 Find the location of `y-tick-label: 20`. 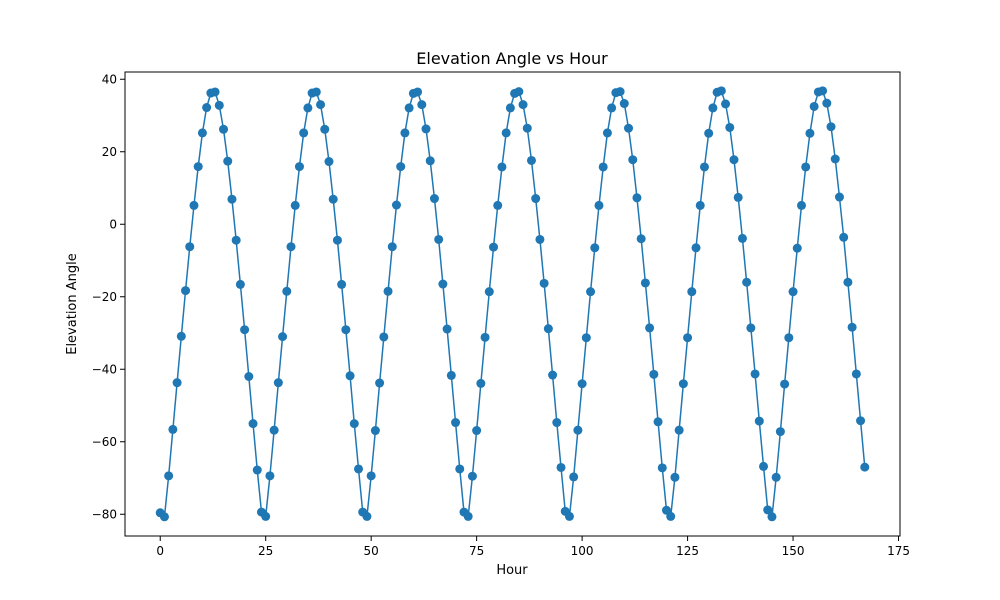

y-tick-label: 20 is located at coordinates (109, 152).